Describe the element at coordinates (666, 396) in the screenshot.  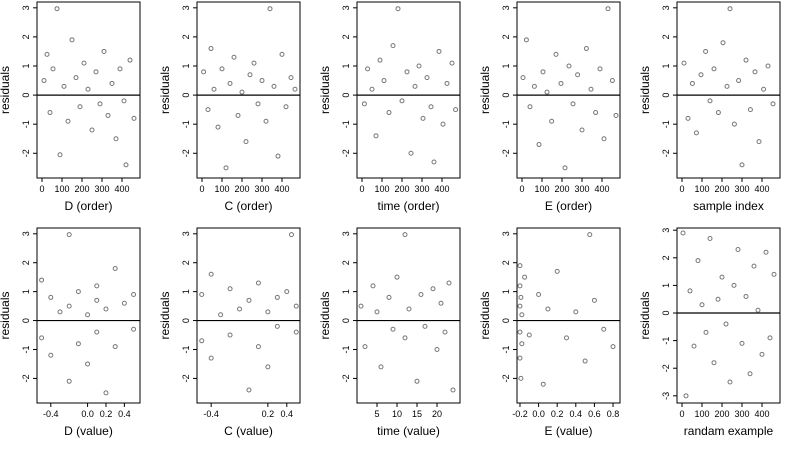
I see `y-tick-label: -3` at that location.